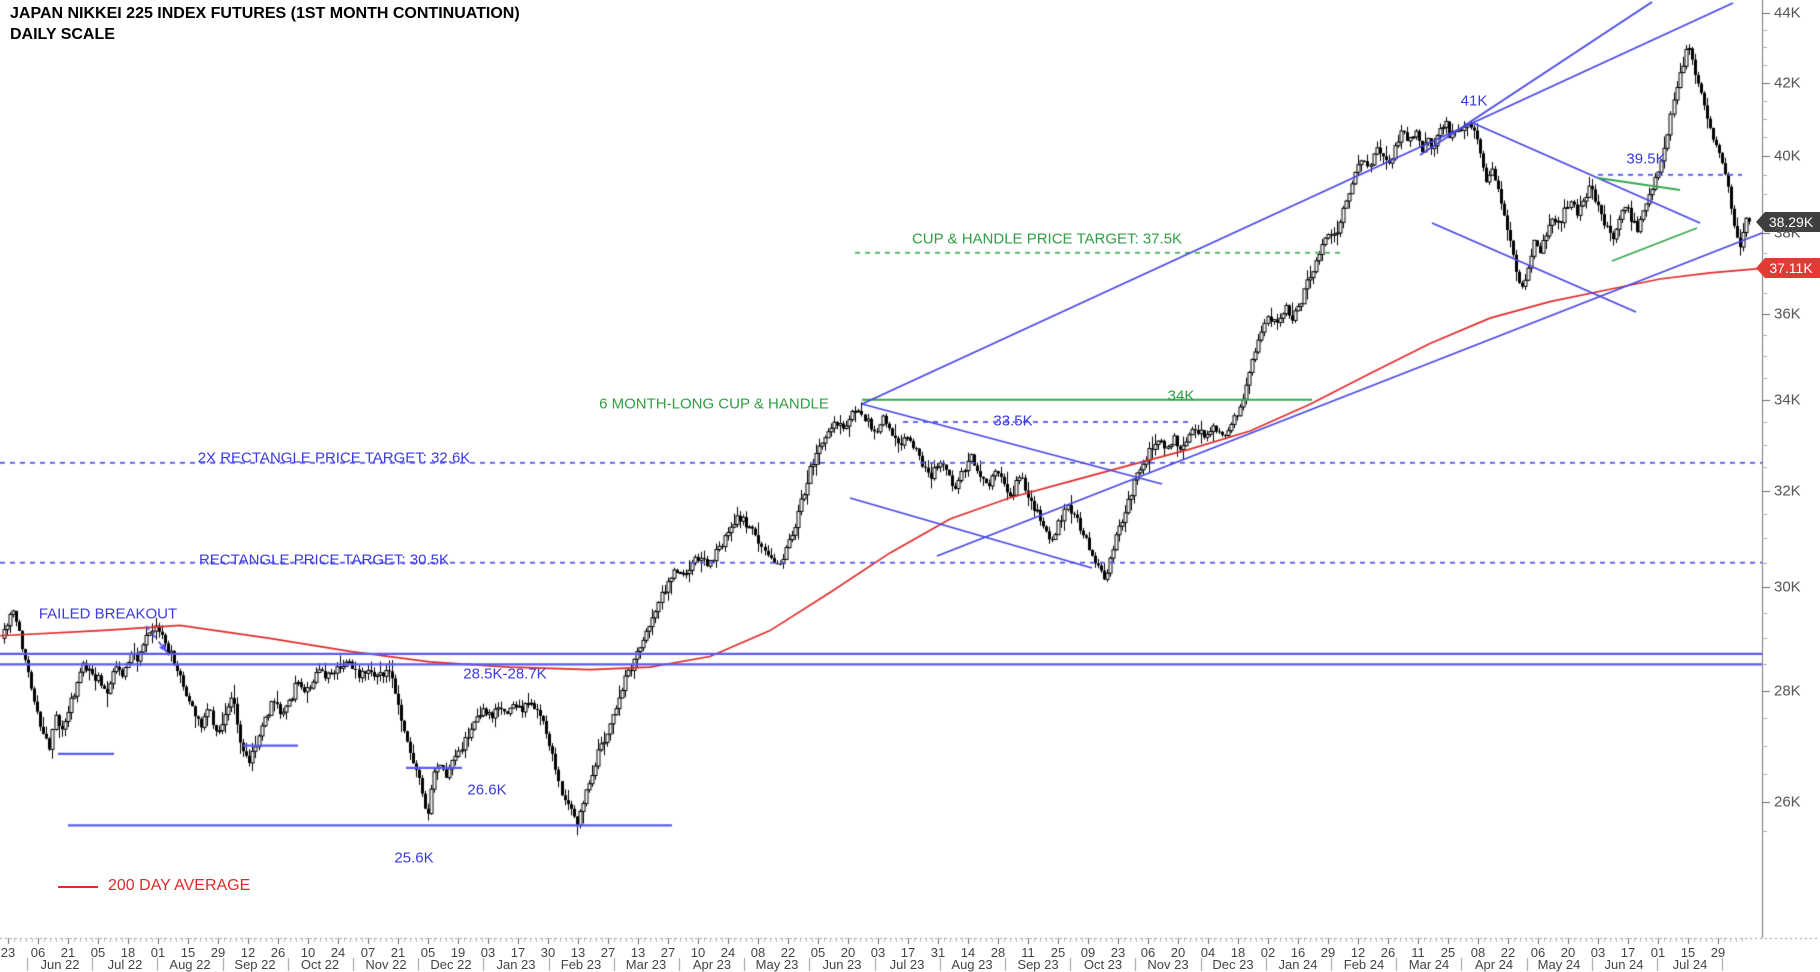 This screenshot has width=1820, height=972. Describe the element at coordinates (1788, 268) in the screenshot. I see `ma-price-badge: 37.11K` at that location.